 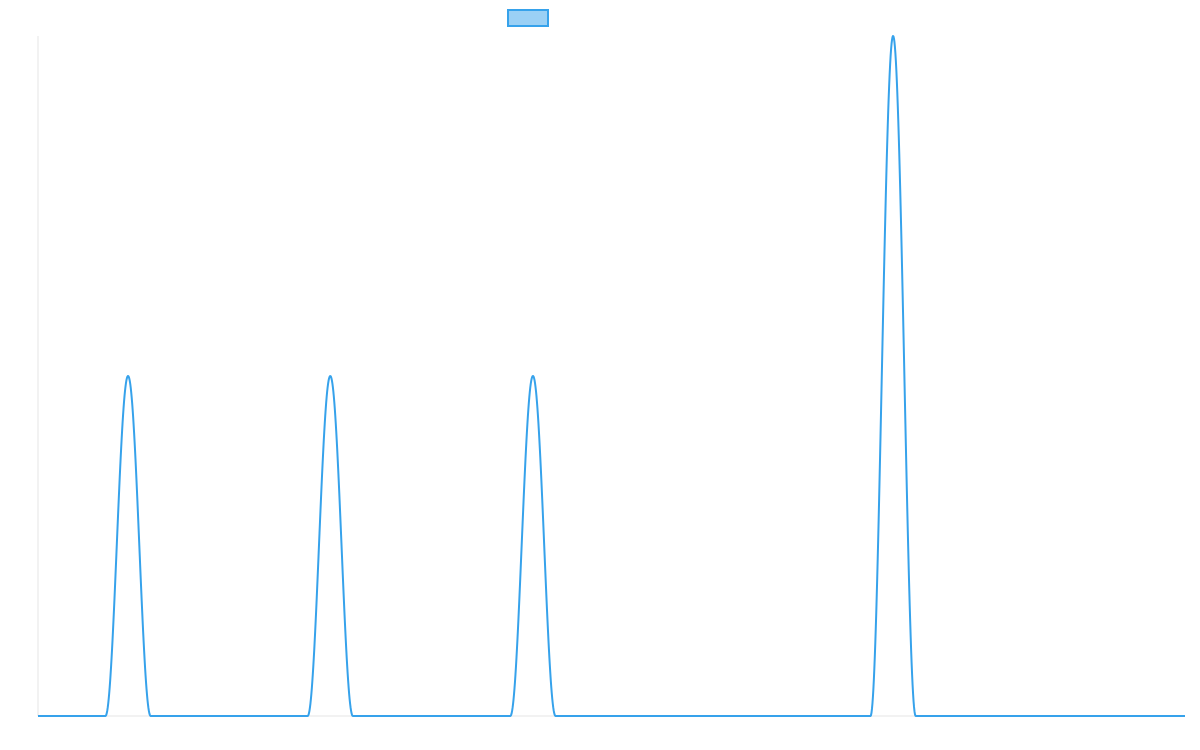 I want to click on legend-swatch, so click(x=528, y=18).